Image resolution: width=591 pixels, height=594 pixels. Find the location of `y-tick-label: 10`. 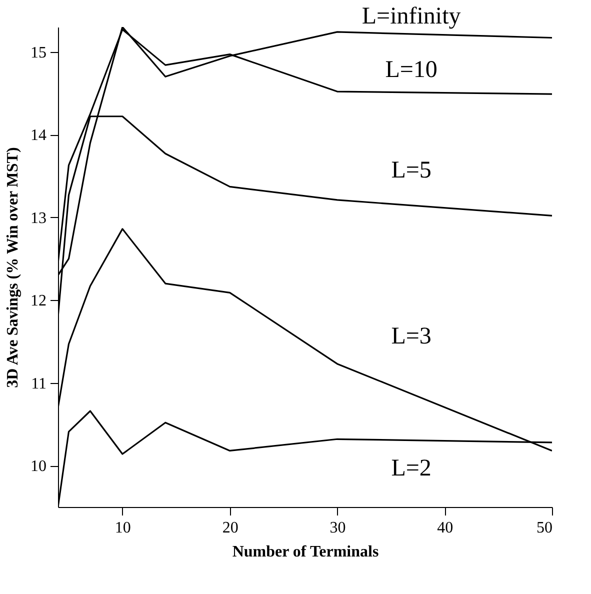

y-tick-label: 10 is located at coordinates (38, 467).